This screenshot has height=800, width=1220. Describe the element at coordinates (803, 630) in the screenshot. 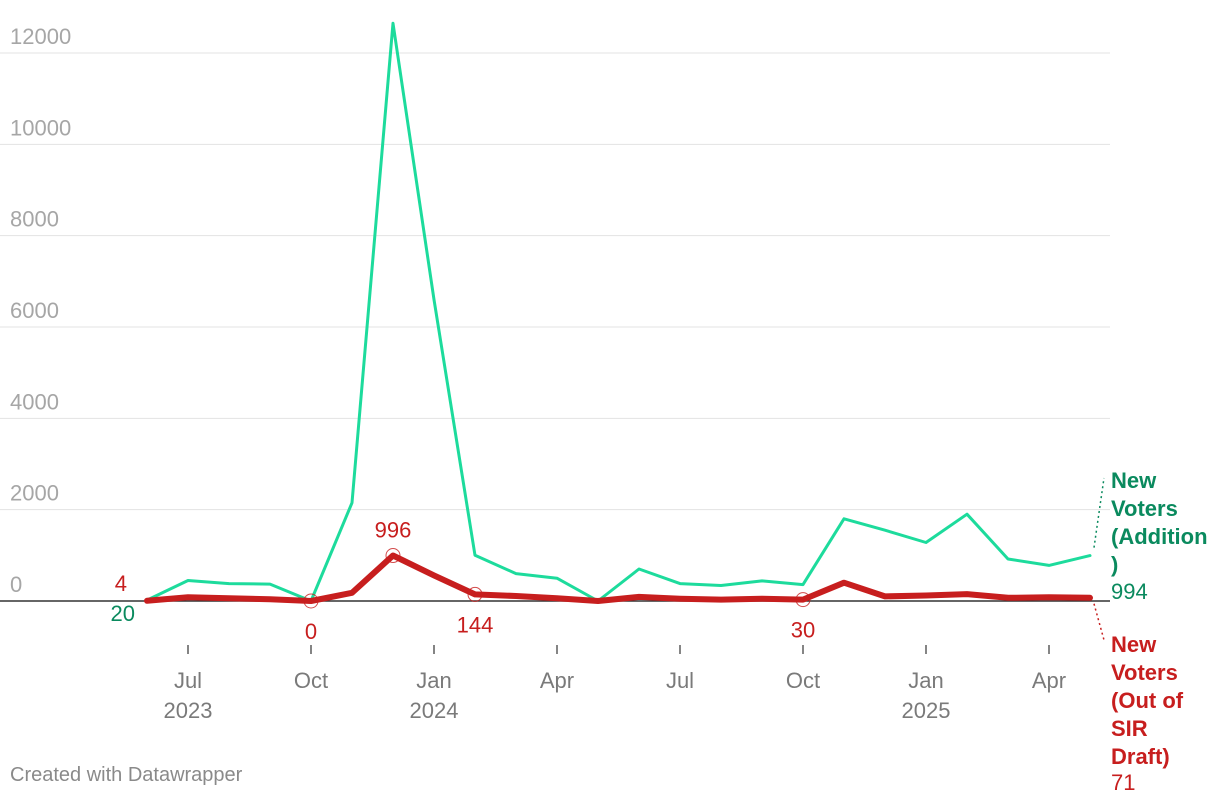

I see `data-label: 30` at that location.